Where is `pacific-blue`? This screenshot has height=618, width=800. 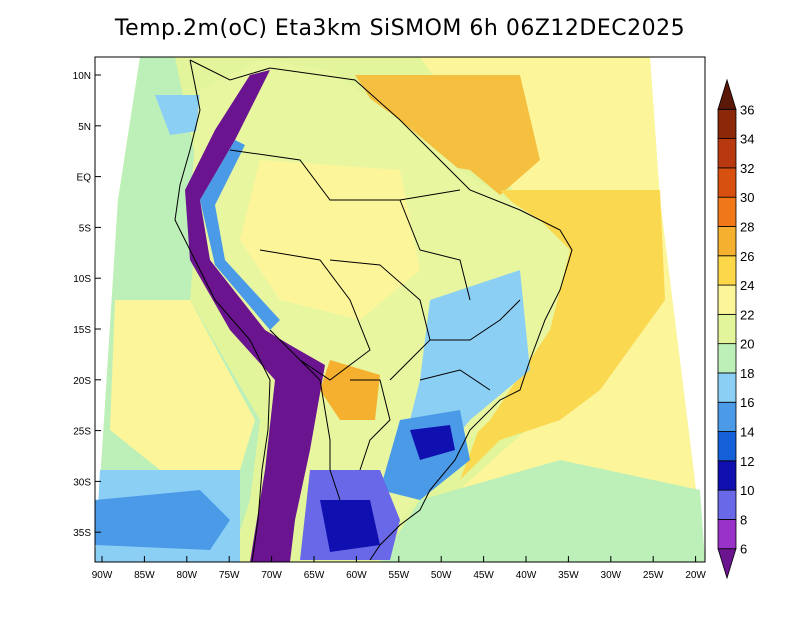 pacific-blue is located at coordinates (162, 520).